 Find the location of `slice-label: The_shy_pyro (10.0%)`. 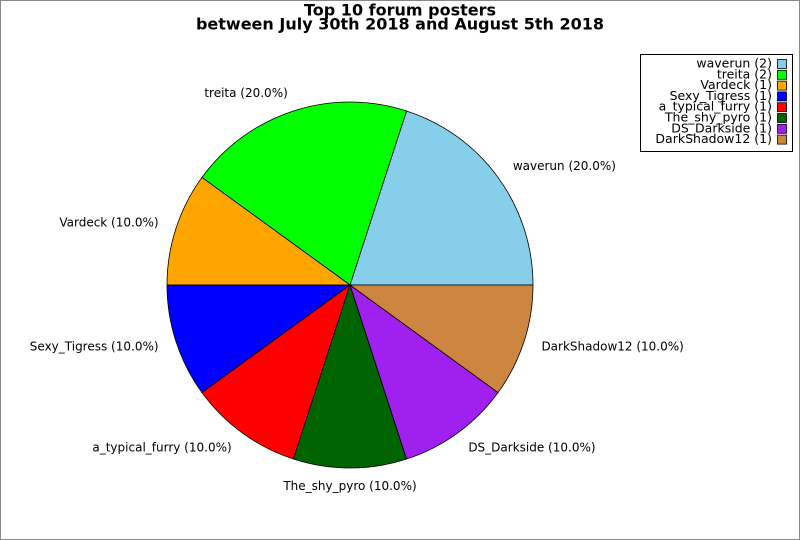

slice-label: The_shy_pyro (10.0%) is located at coordinates (349, 486).